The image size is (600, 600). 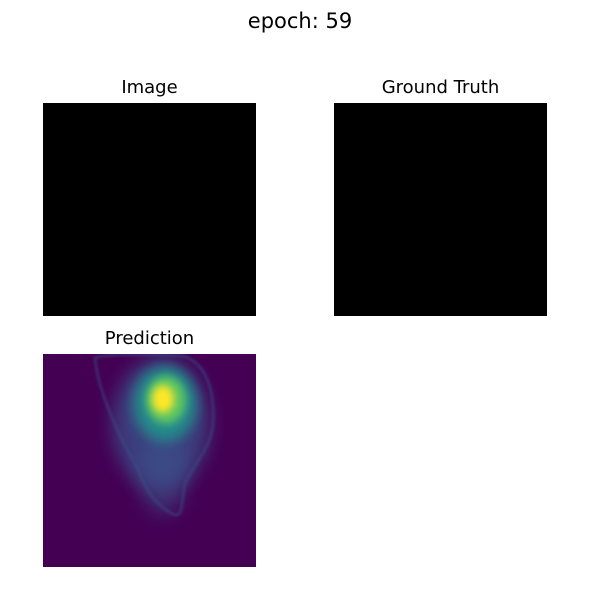 I want to click on prediction-heatmap, so click(x=149, y=460).